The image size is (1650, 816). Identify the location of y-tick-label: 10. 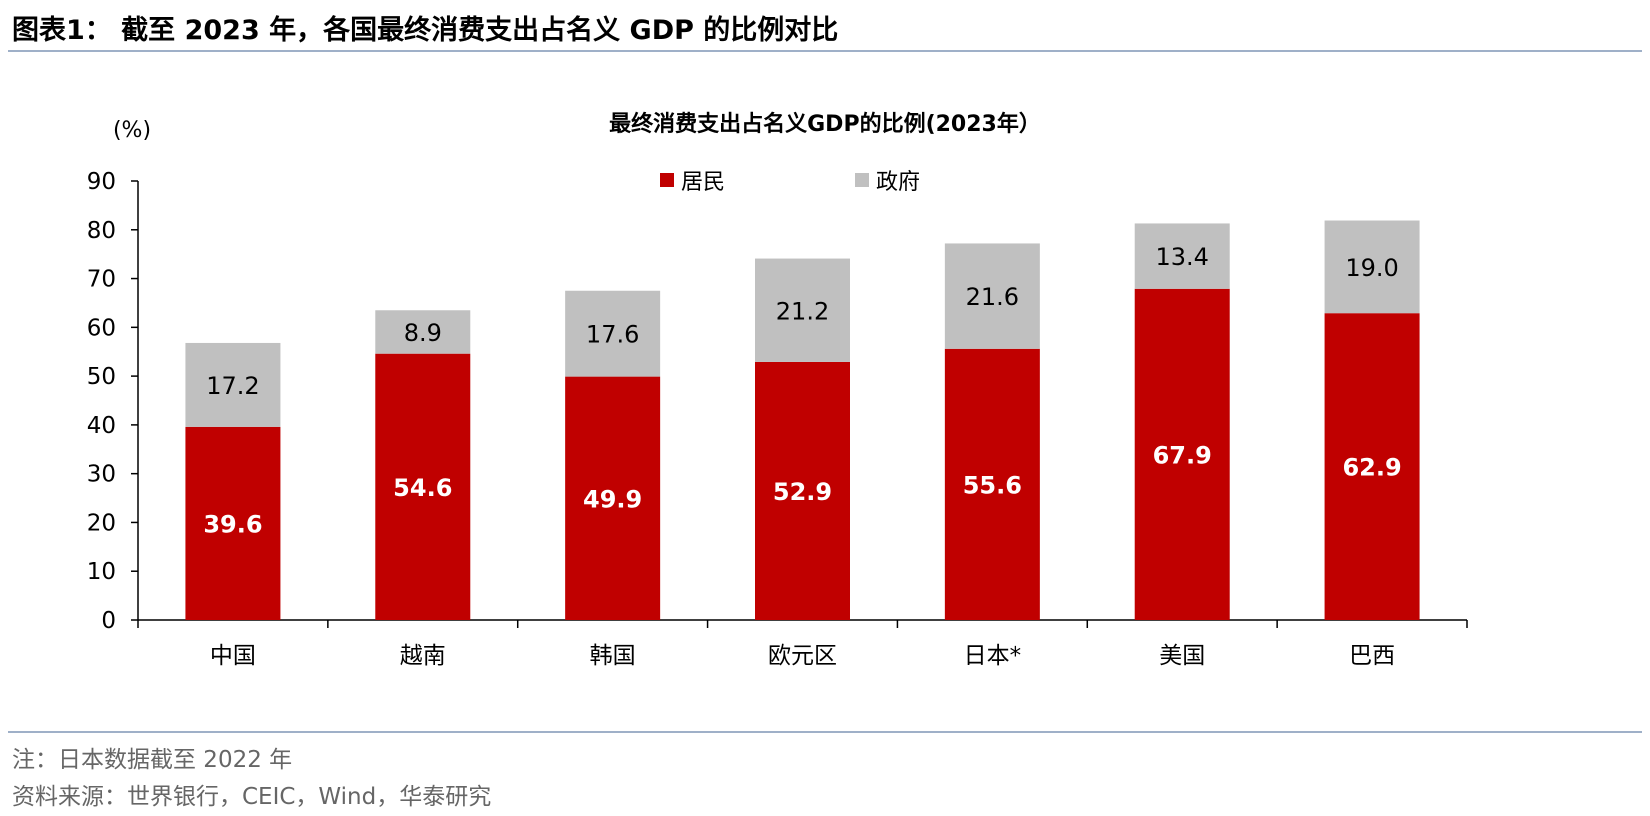
(101, 572).